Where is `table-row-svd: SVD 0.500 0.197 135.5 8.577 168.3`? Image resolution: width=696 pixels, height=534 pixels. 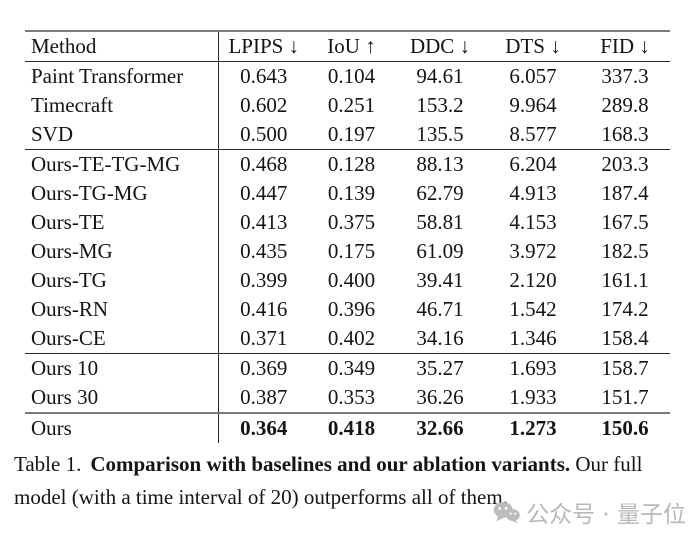 table-row-svd: SVD 0.500 0.197 135.5 8.577 168.3 is located at coordinates (347, 135).